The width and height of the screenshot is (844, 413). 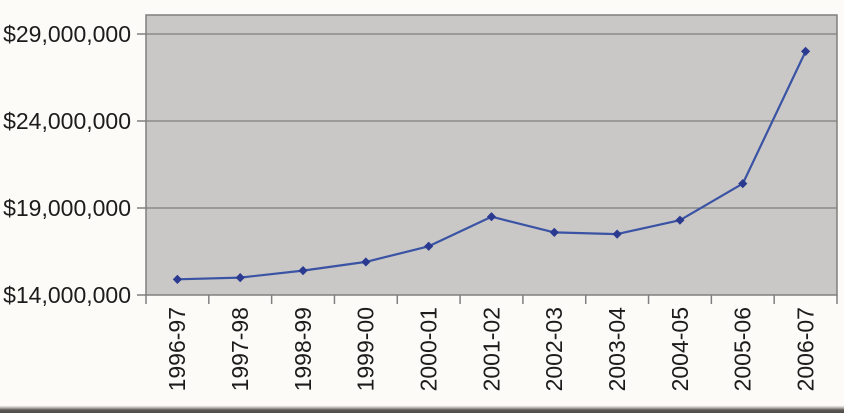 I want to click on x-axis-label: 1999-00, so click(x=366, y=349).